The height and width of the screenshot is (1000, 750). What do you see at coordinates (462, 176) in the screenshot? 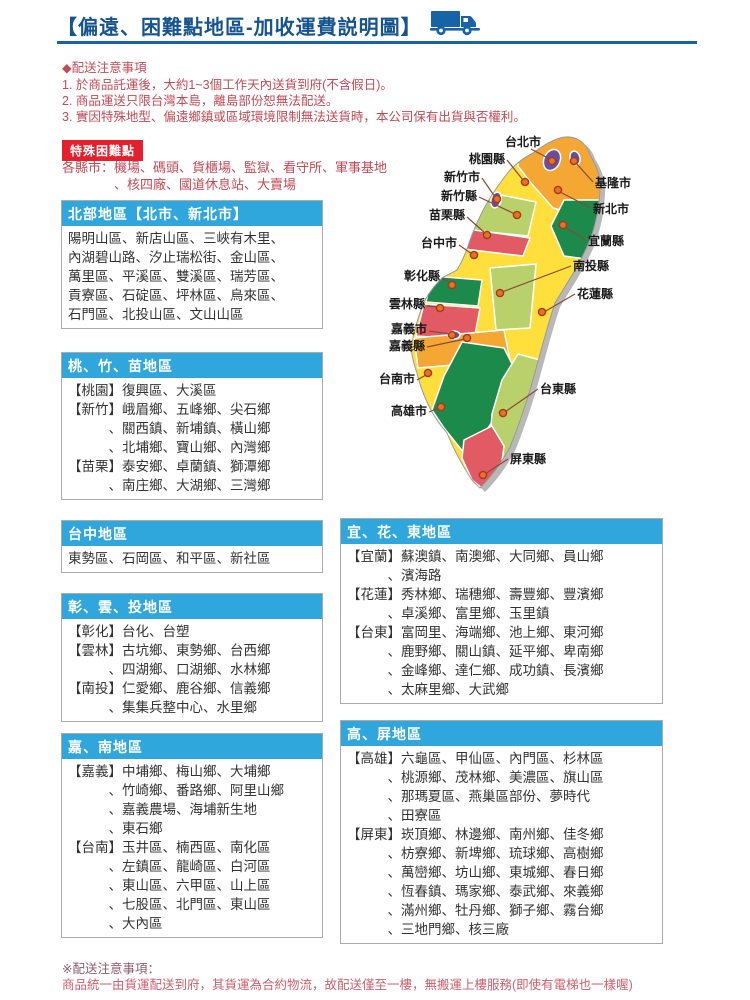
I see `map-label-text: 新竹市` at bounding box center [462, 176].